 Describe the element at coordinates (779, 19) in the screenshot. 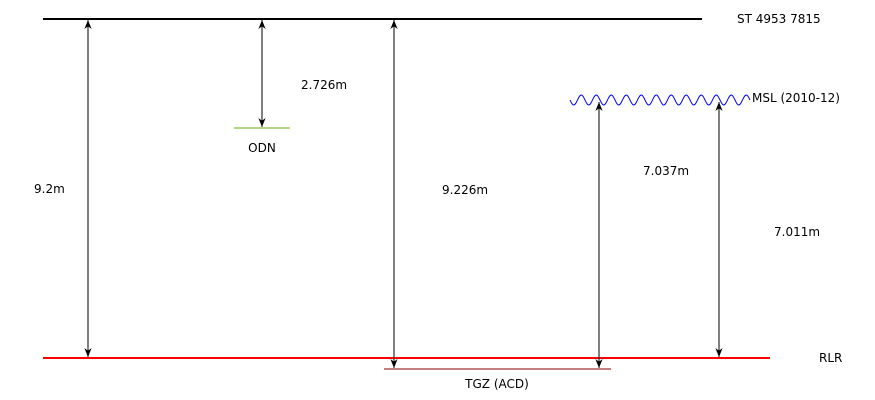

I see `top-ref-label: ST 4953 7815` at that location.